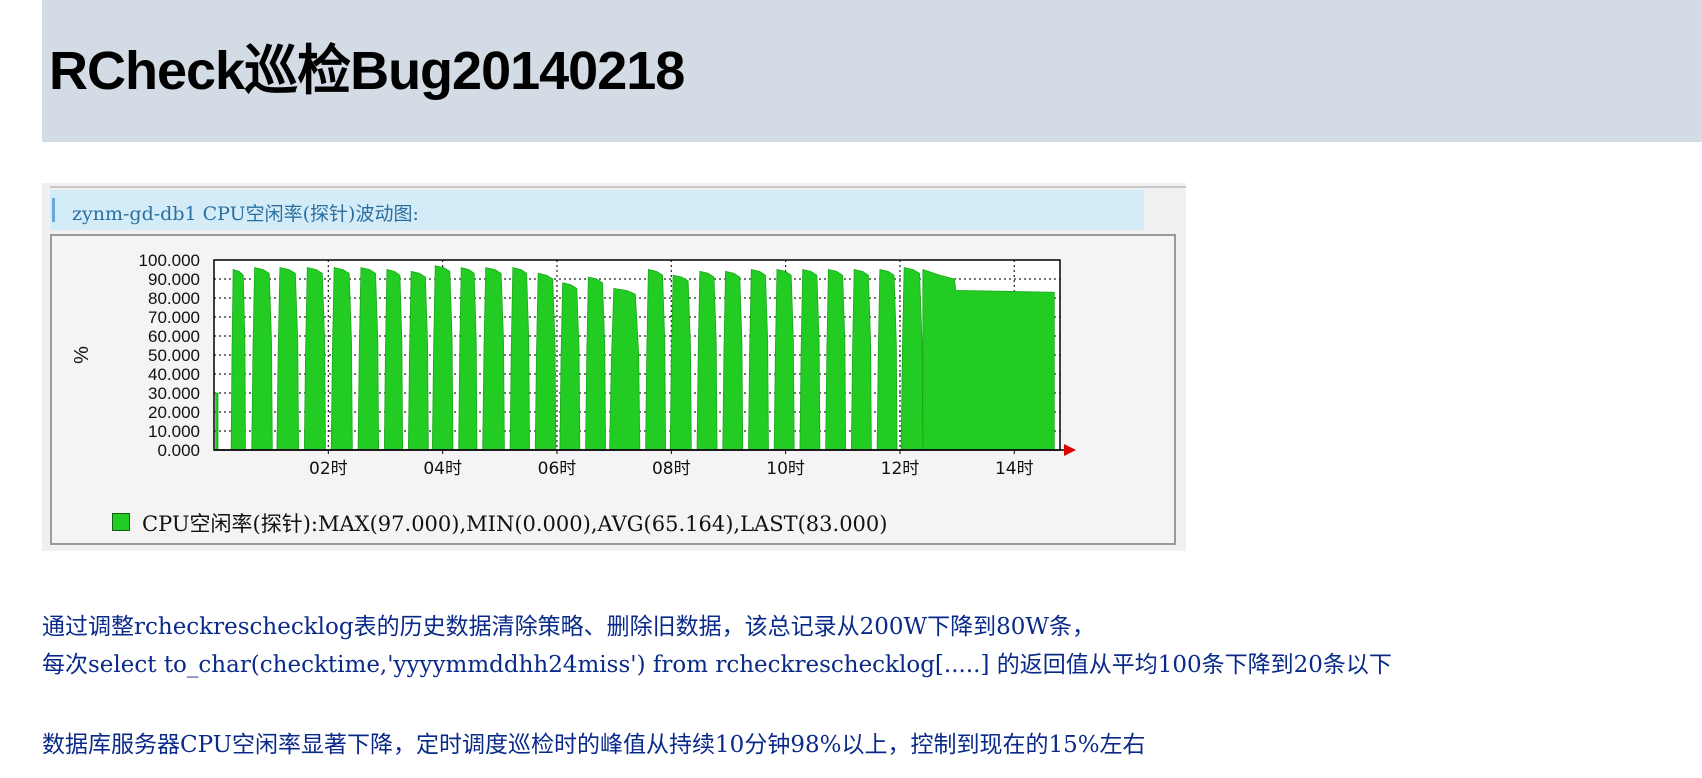  What do you see at coordinates (1070, 450) in the screenshot?
I see `x-axis-arrow` at bounding box center [1070, 450].